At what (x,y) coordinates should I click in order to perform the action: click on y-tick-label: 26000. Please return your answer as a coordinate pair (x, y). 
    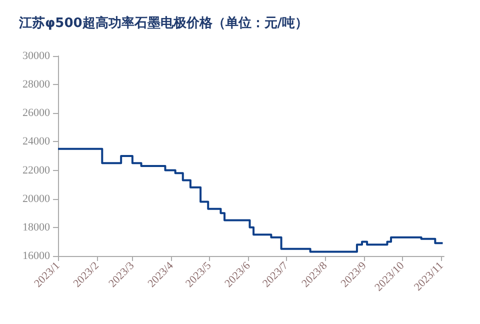
    Looking at the image, I should click on (36, 113).